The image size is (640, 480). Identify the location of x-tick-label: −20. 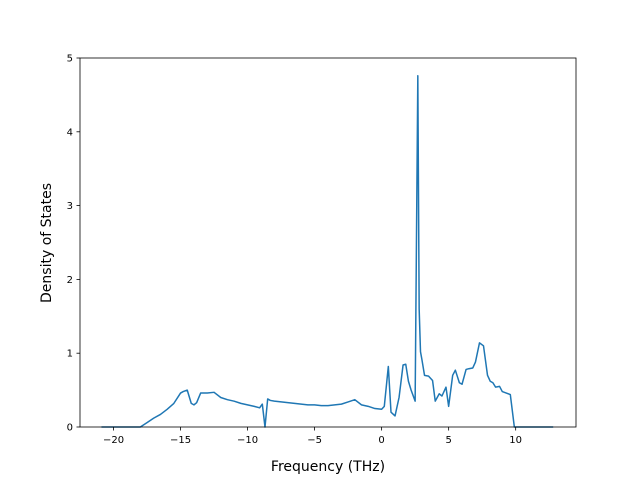
(113, 440).